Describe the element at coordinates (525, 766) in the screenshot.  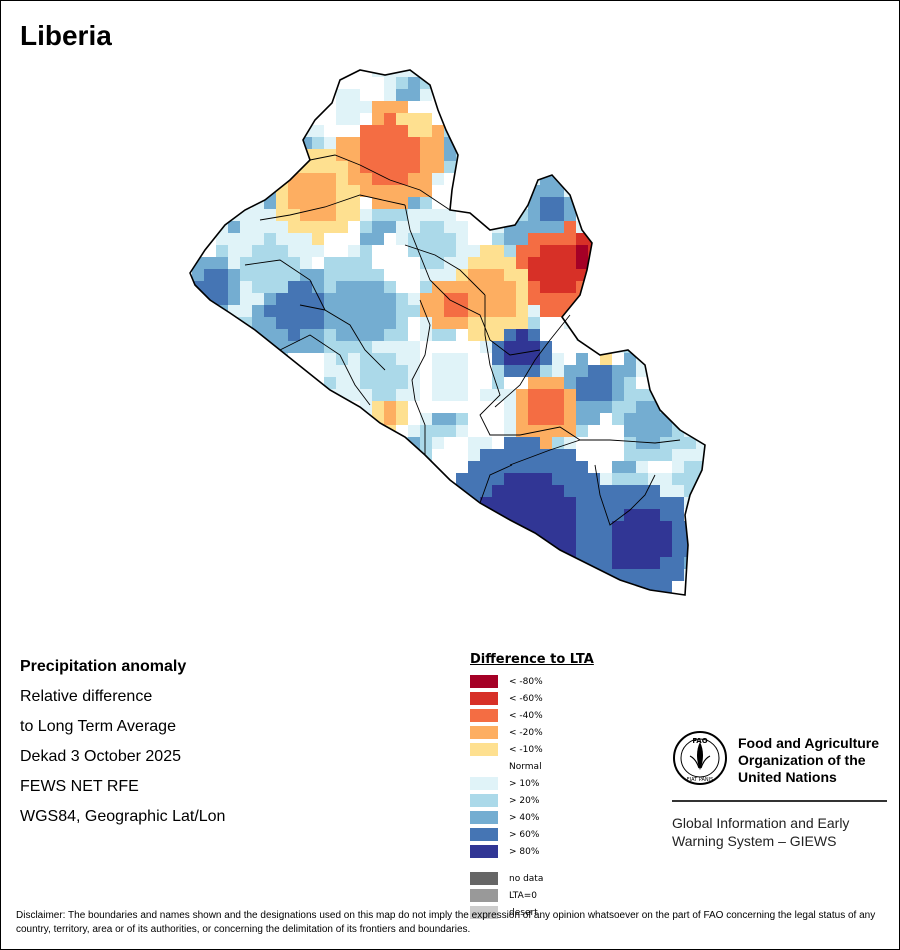
I see `legend-class-label: Normal` at that location.